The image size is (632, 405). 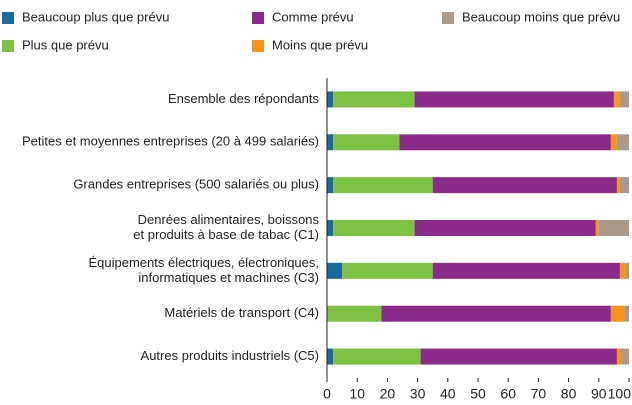 I want to click on legend-label: Moins que prévu, so click(x=320, y=44).